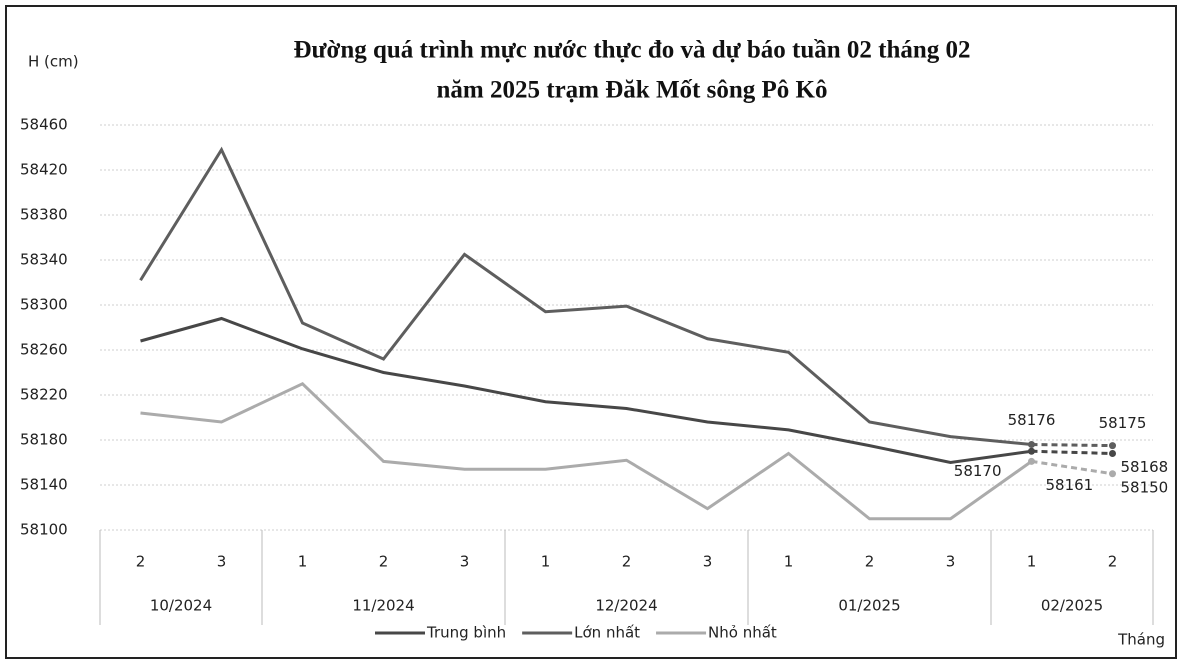 The width and height of the screenshot is (1183, 666). I want to click on group-label: 12/2024, so click(626, 606).